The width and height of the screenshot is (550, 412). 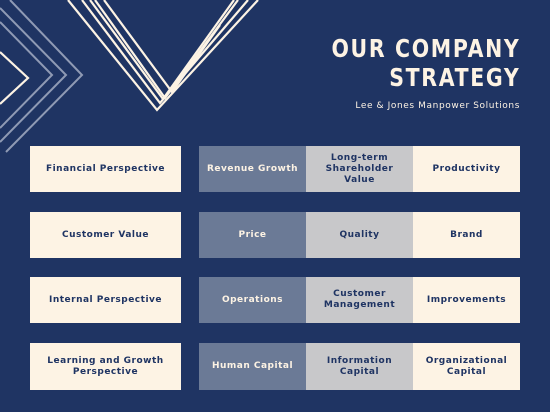 I want to click on strategy-cell: Price, so click(x=252, y=235).